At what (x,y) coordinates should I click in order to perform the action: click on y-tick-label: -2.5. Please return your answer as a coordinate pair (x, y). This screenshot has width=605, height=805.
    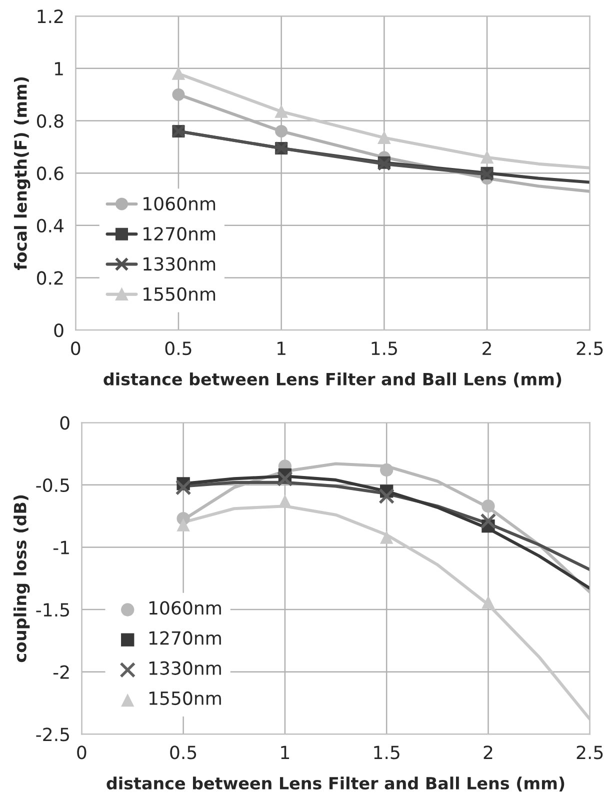
    Looking at the image, I should click on (52, 735).